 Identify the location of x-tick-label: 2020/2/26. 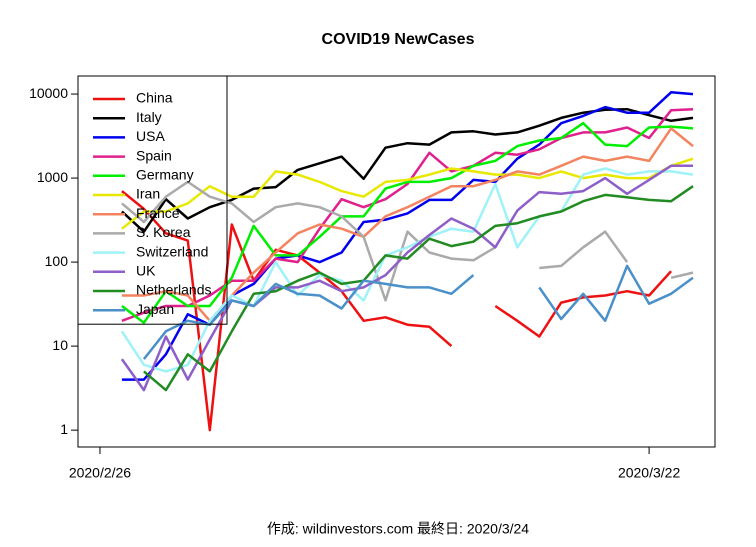
(100, 473).